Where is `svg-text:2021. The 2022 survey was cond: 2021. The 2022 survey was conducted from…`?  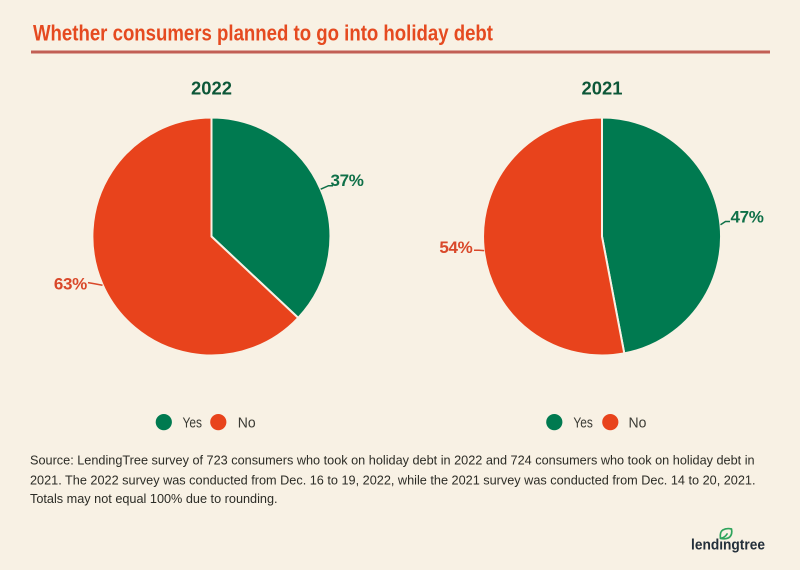 svg-text:2021. The 2022 survey was cond: 2021. The 2022 survey was conducted from… is located at coordinates (393, 481).